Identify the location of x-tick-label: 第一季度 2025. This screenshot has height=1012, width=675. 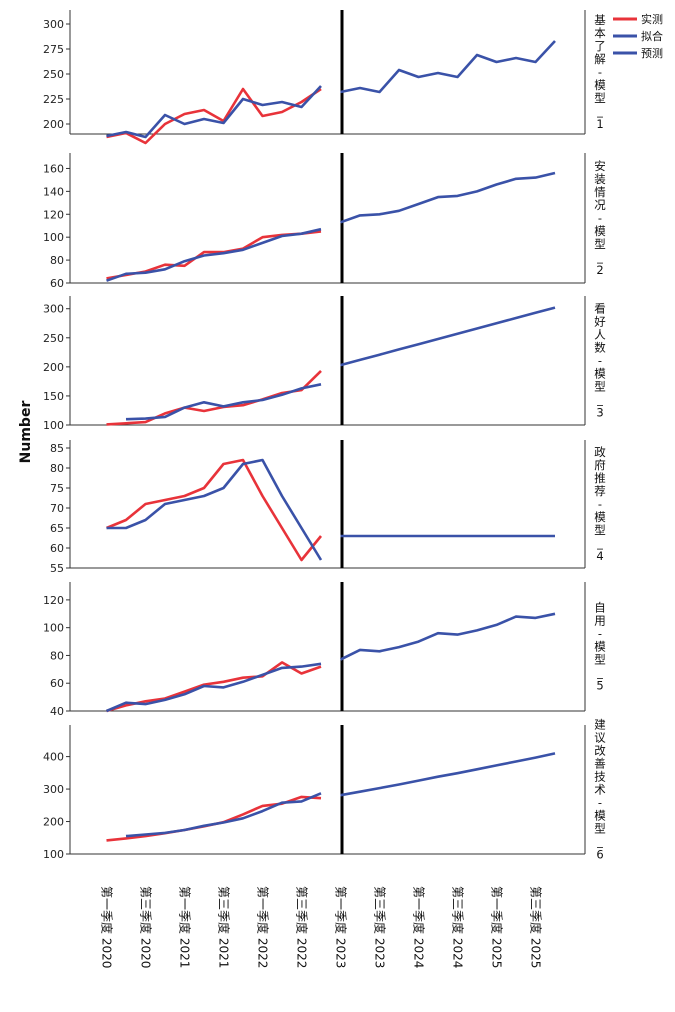
(497, 927).